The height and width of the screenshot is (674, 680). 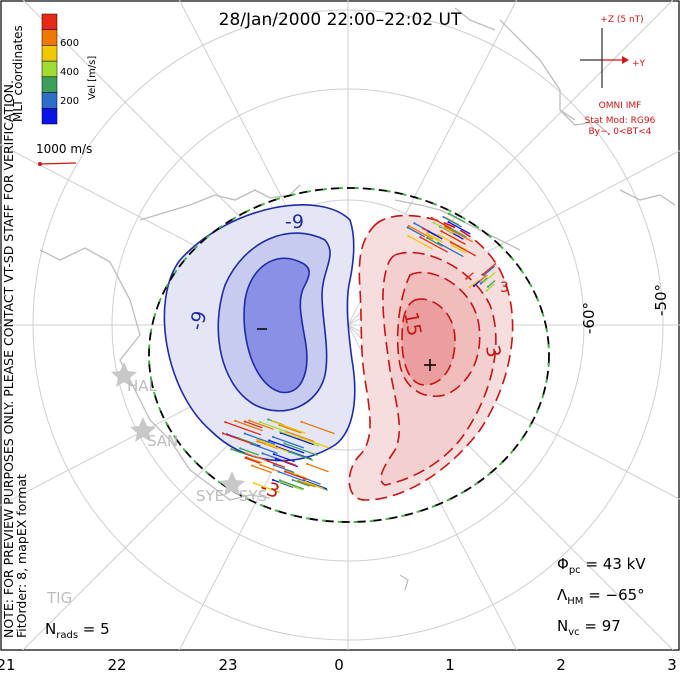 What do you see at coordinates (338, 665) in the screenshot?
I see `mlt-axis: 21 22 23 0 1 2 3` at bounding box center [338, 665].